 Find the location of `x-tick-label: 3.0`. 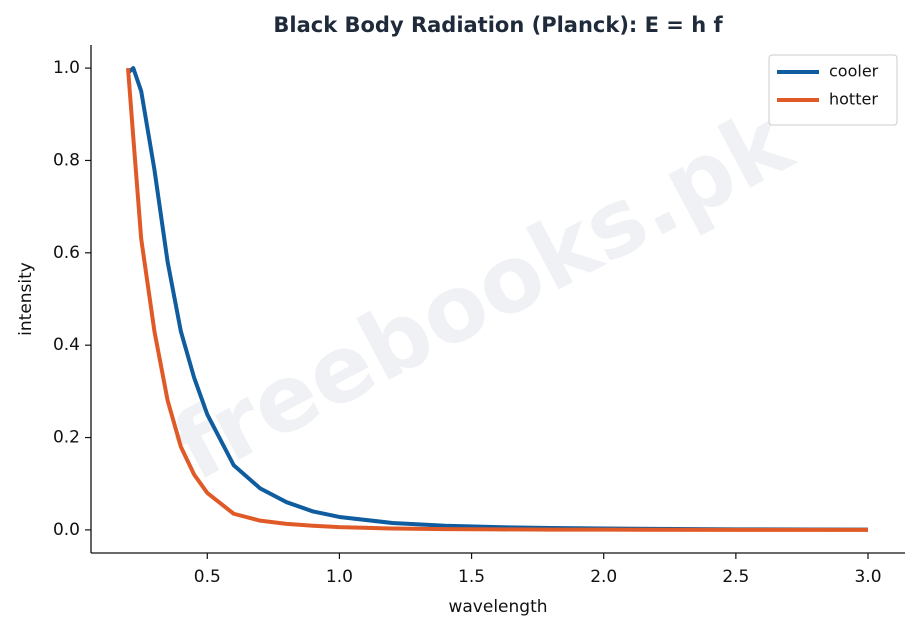

x-tick-label: 3.0 is located at coordinates (867, 577).